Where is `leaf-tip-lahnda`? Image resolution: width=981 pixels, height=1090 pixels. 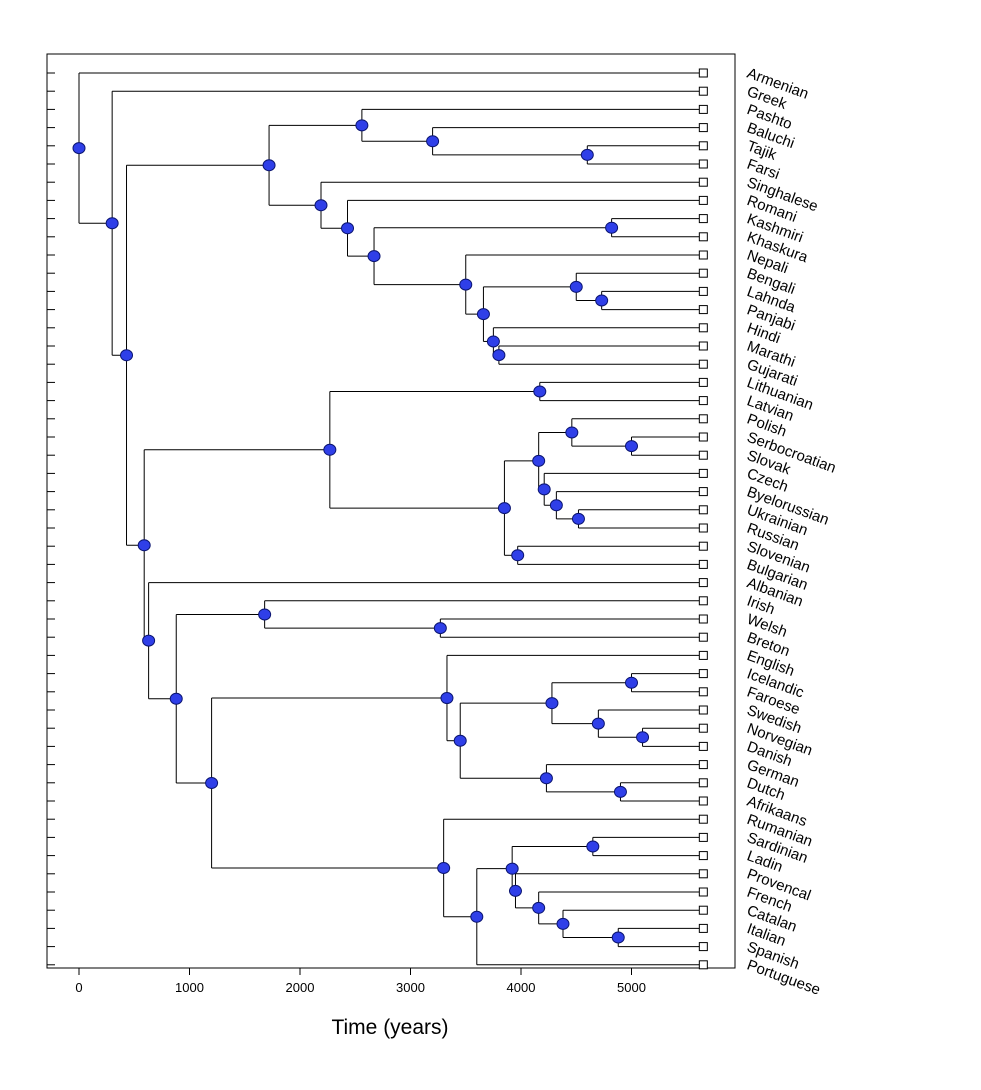
leaf-tip-lahnda is located at coordinates (703, 291).